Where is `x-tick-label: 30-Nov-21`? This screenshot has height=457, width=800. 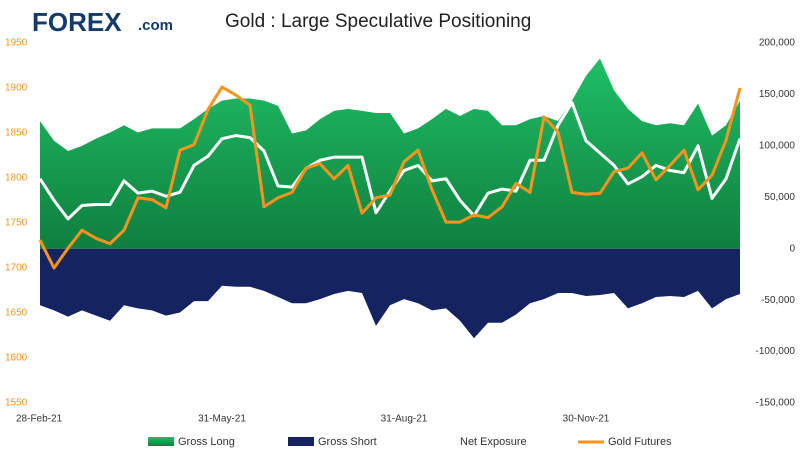 x-tick-label: 30-Nov-21 is located at coordinates (586, 419).